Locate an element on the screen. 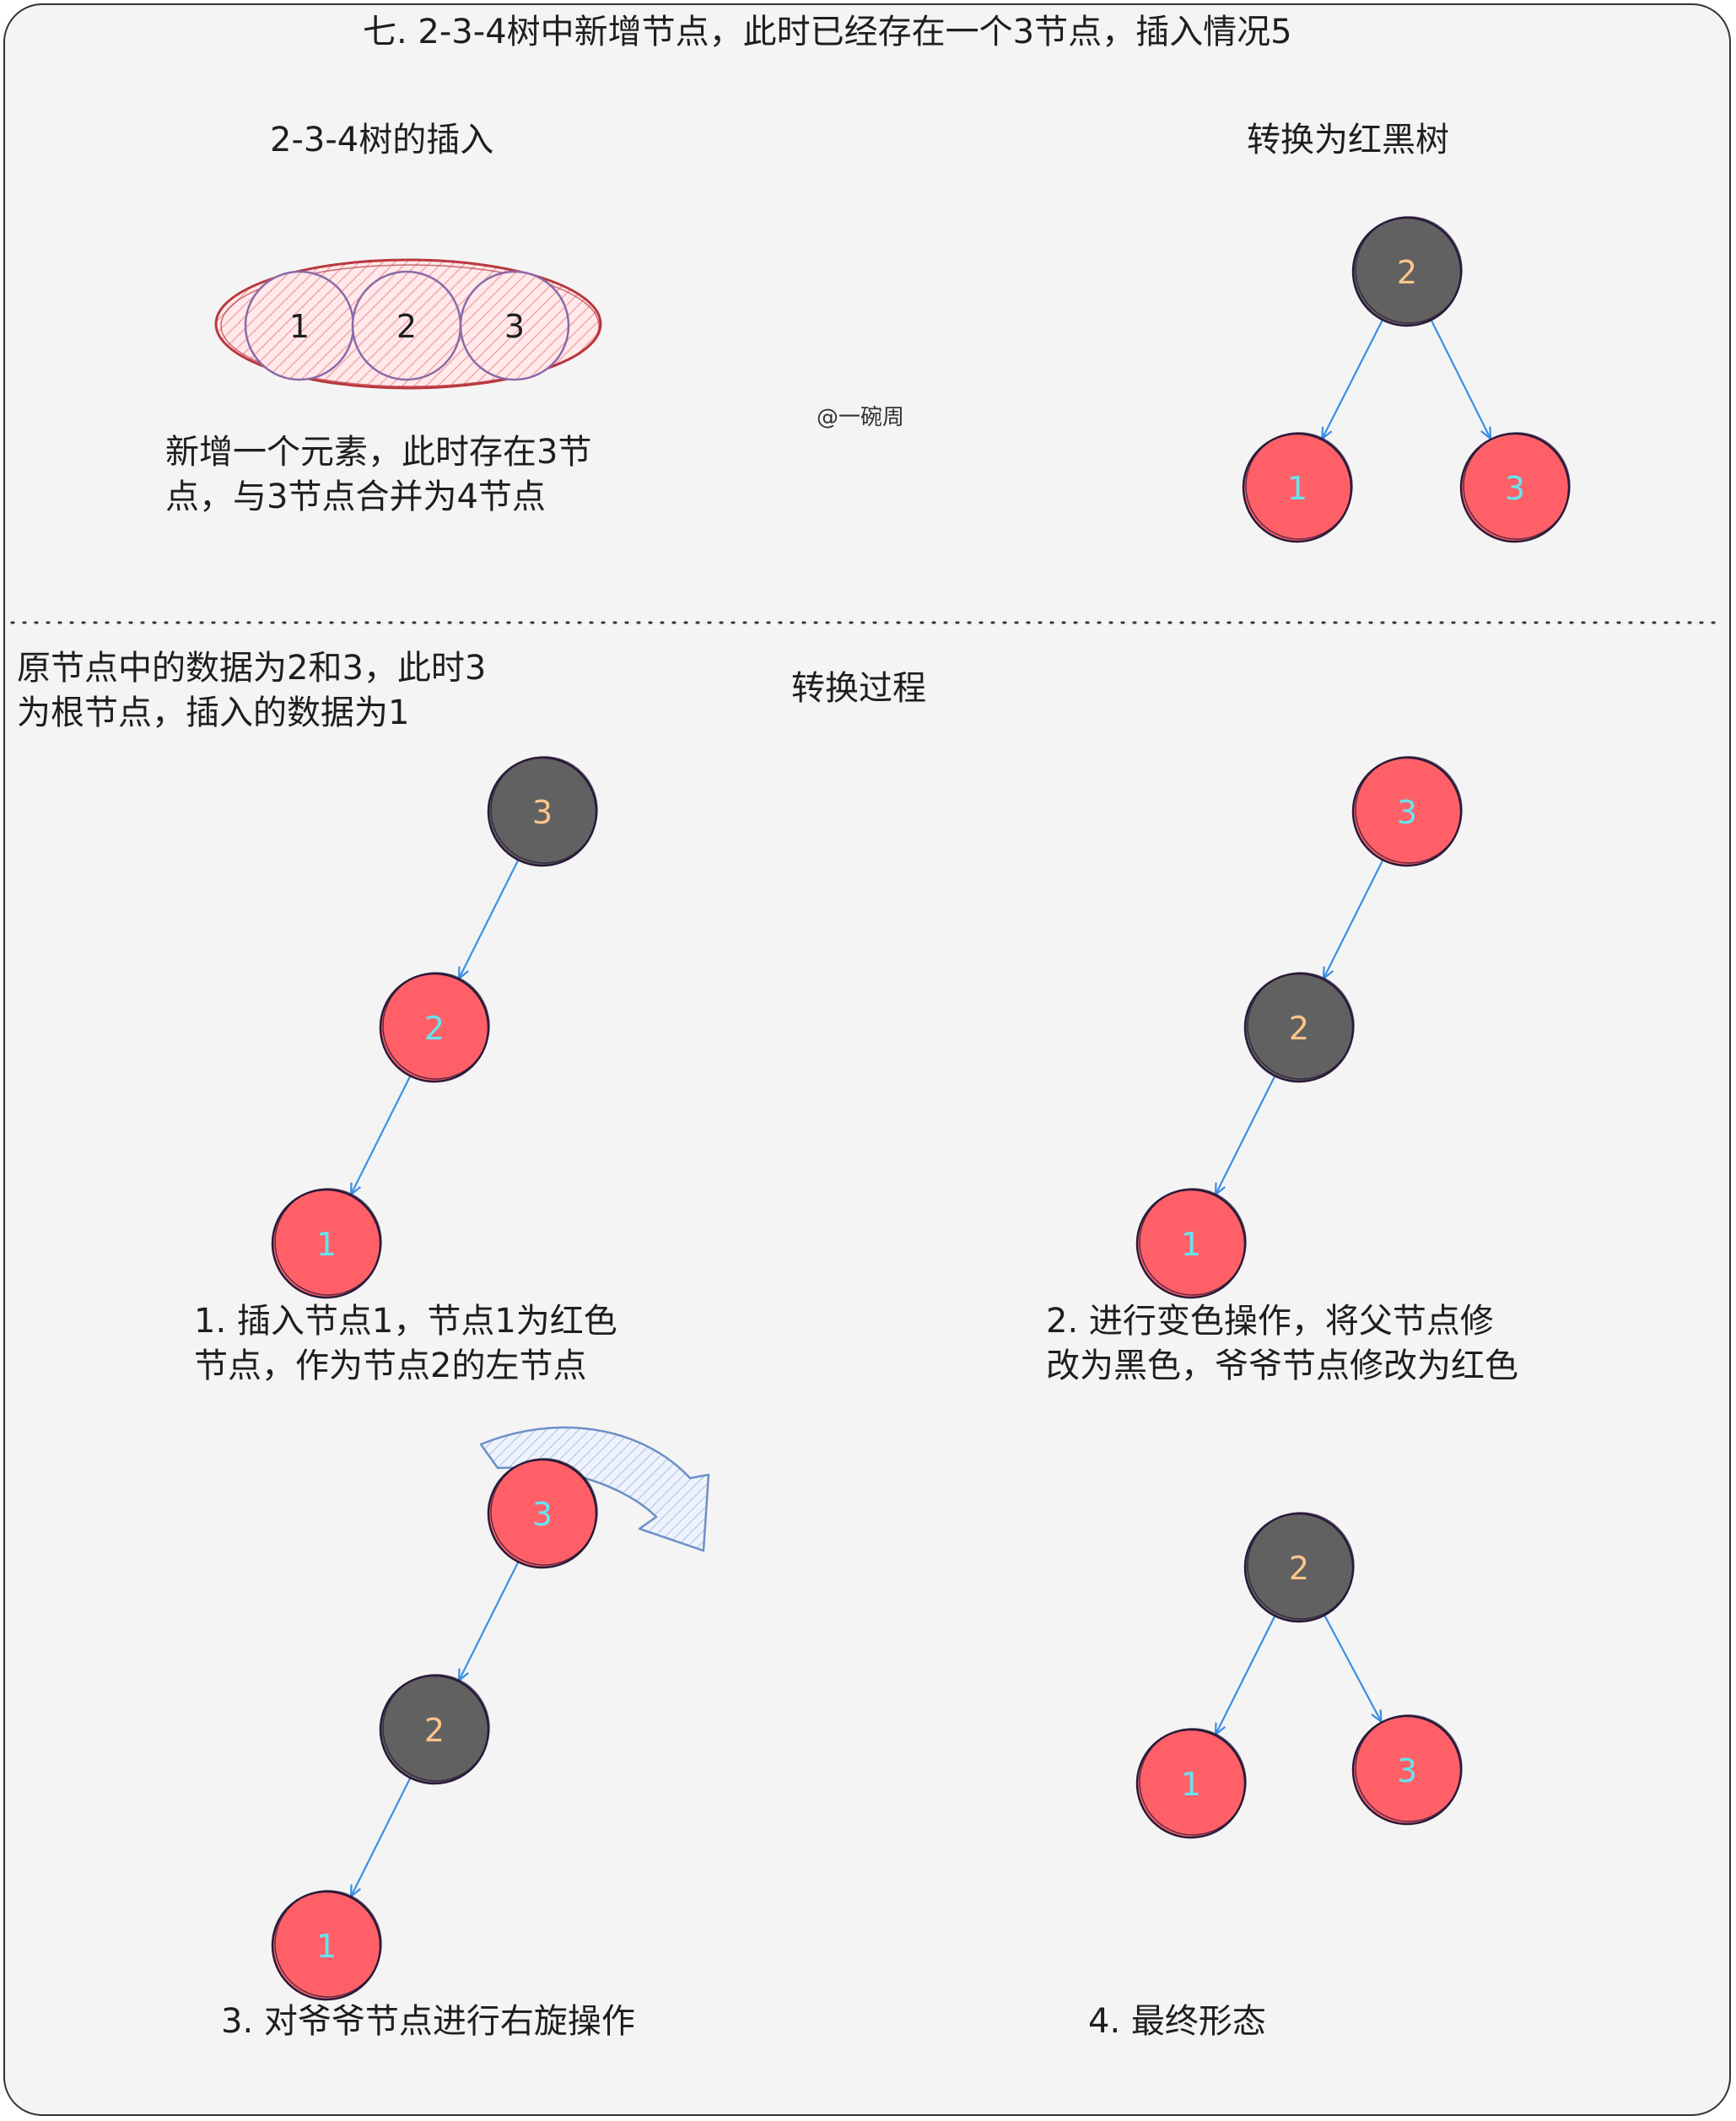 The height and width of the screenshot is (2121, 1736). author-watermark: @一碗周 is located at coordinates (861, 418).